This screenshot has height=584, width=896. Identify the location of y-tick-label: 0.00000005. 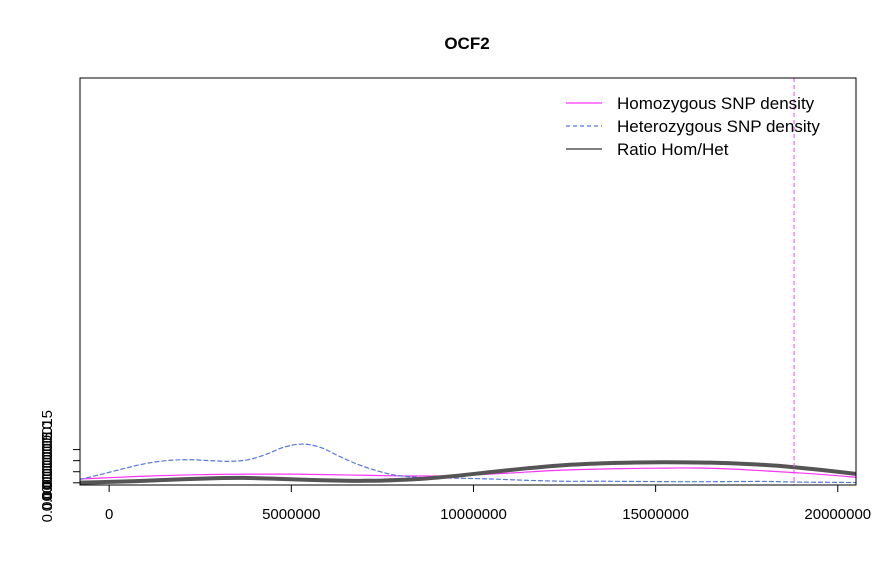
(47, 471).